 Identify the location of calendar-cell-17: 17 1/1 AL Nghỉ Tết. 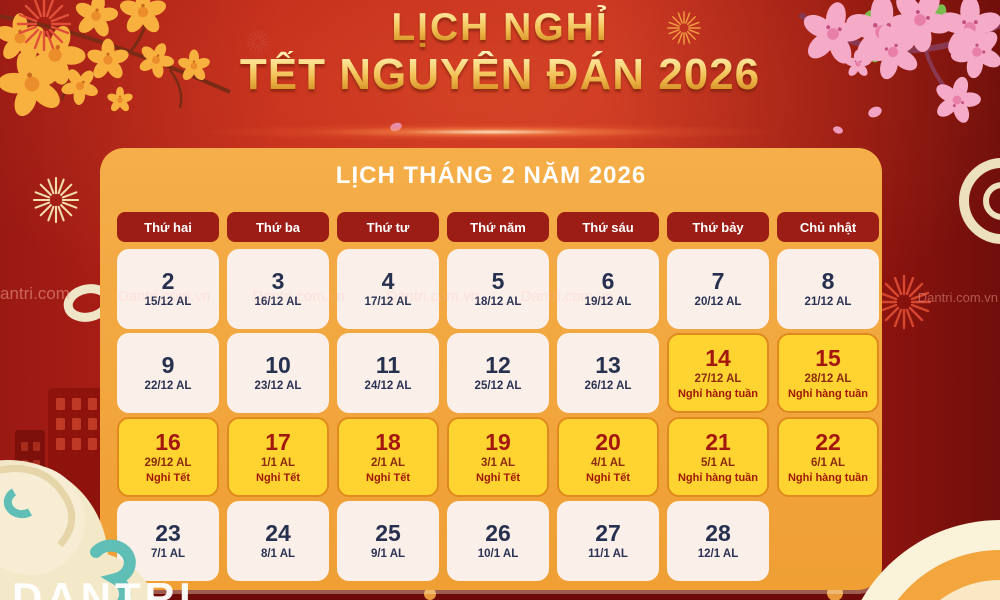
(278, 457).